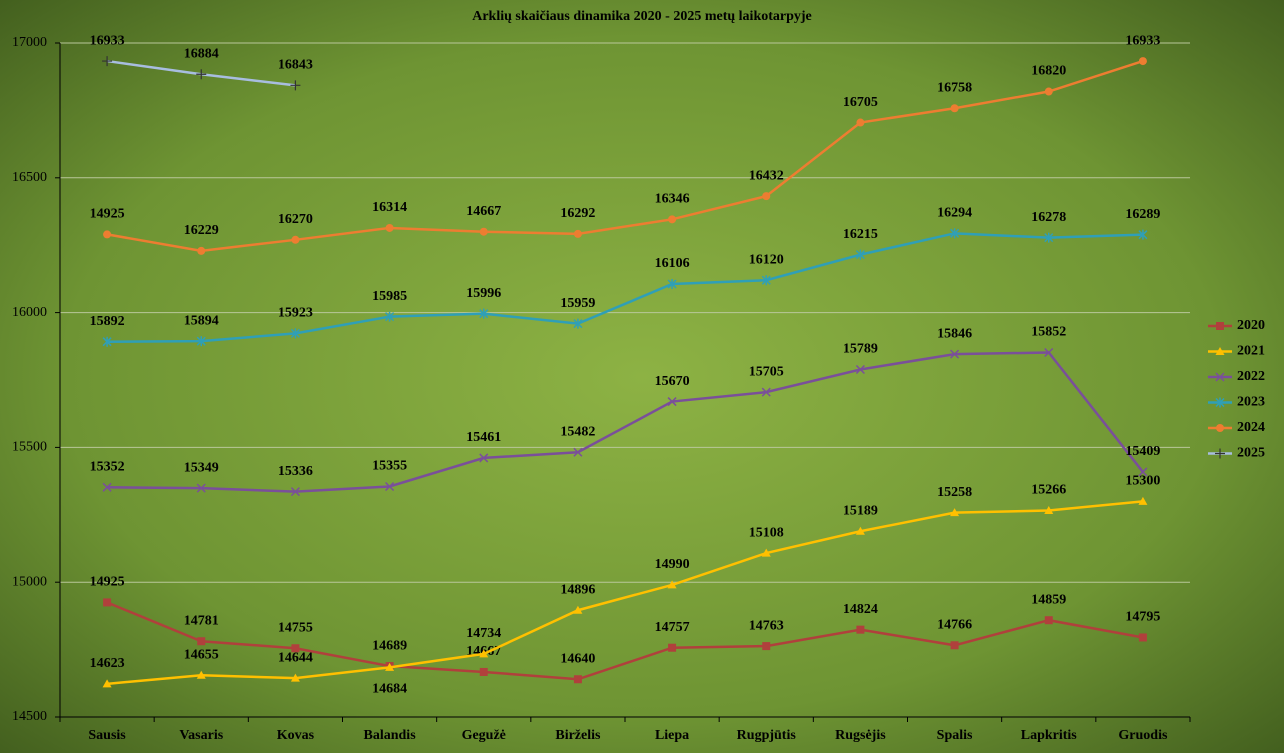  Describe the element at coordinates (955, 735) in the screenshot. I see `x-tick-label: Spalis` at that location.